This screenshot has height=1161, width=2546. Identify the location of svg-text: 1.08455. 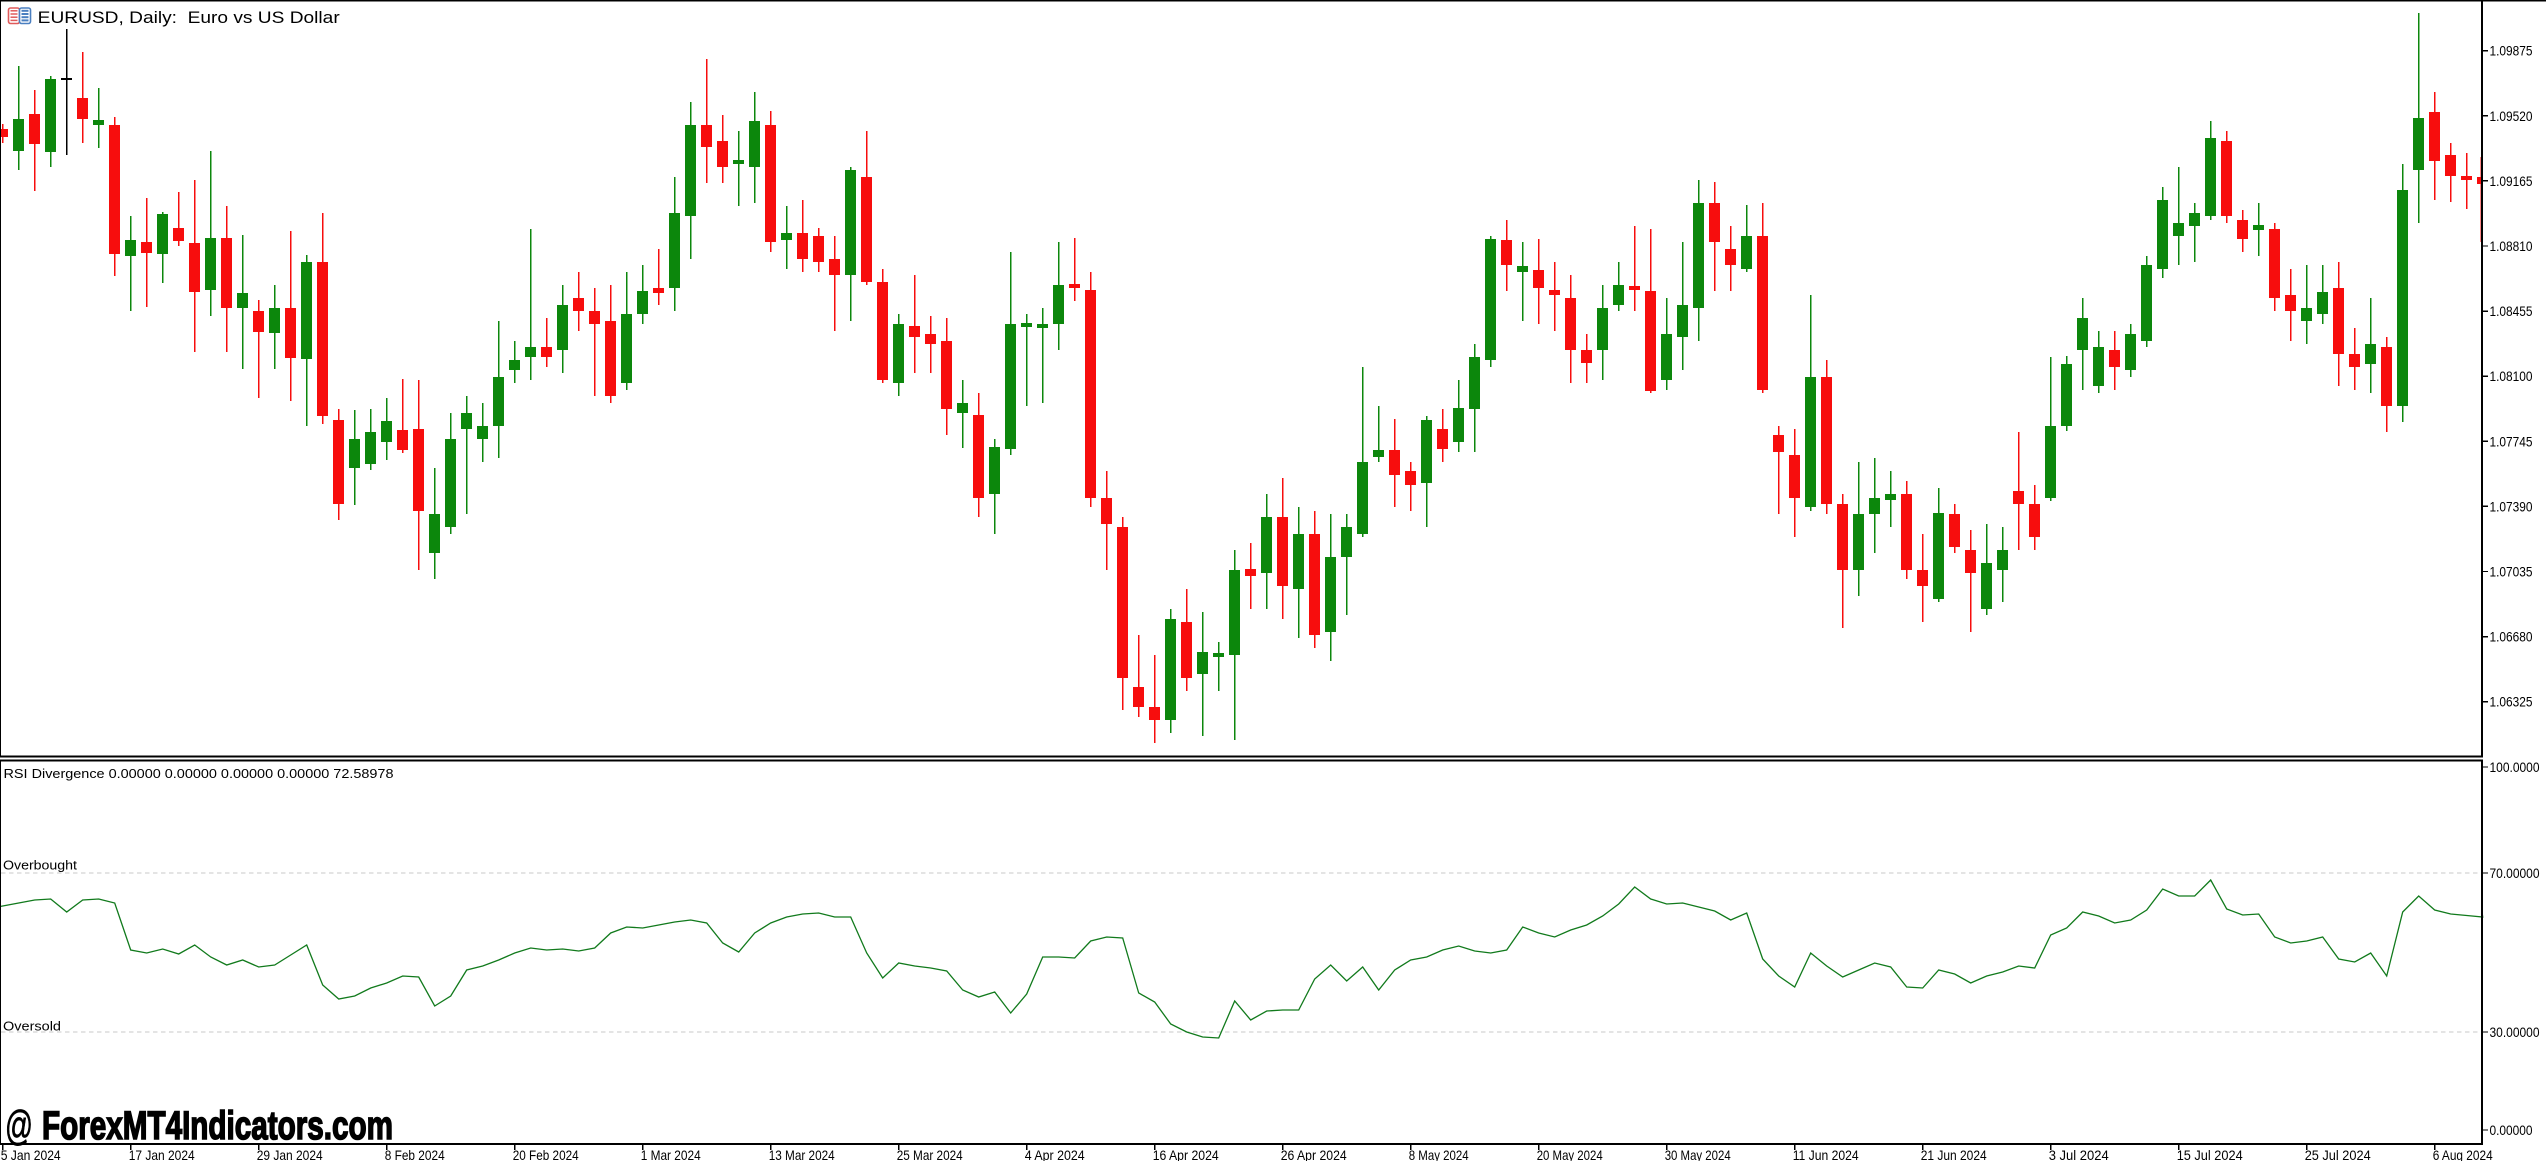
(2511, 311).